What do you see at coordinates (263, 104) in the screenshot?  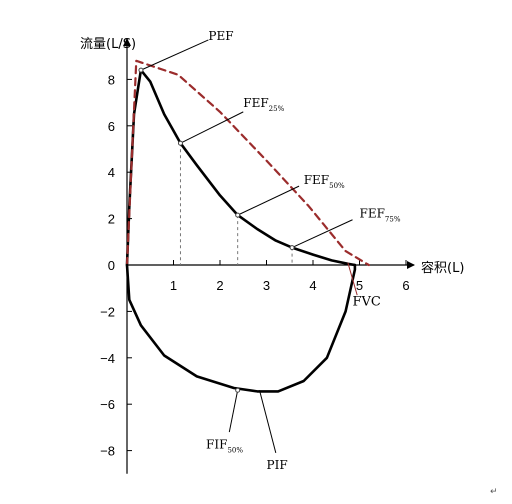 I see `annotation-label-fef: FEF25%` at bounding box center [263, 104].